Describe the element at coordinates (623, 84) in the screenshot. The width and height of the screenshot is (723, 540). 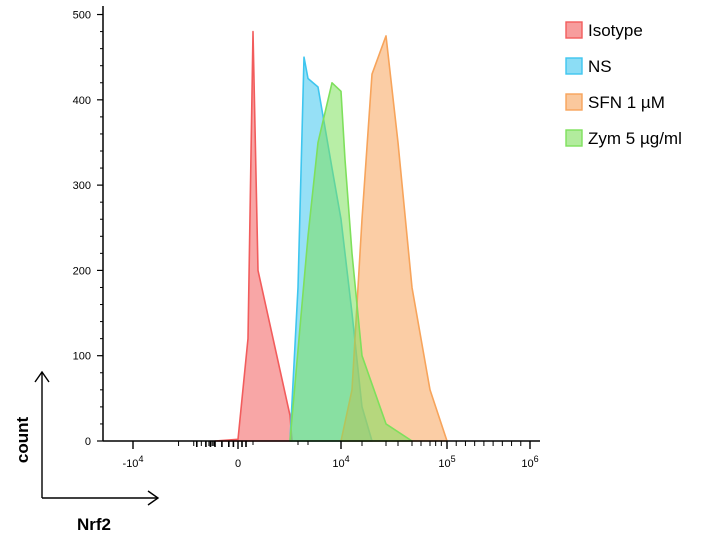
I see `legend: Isotype NS SFN 1 µM Zym 5 µg/ml` at that location.